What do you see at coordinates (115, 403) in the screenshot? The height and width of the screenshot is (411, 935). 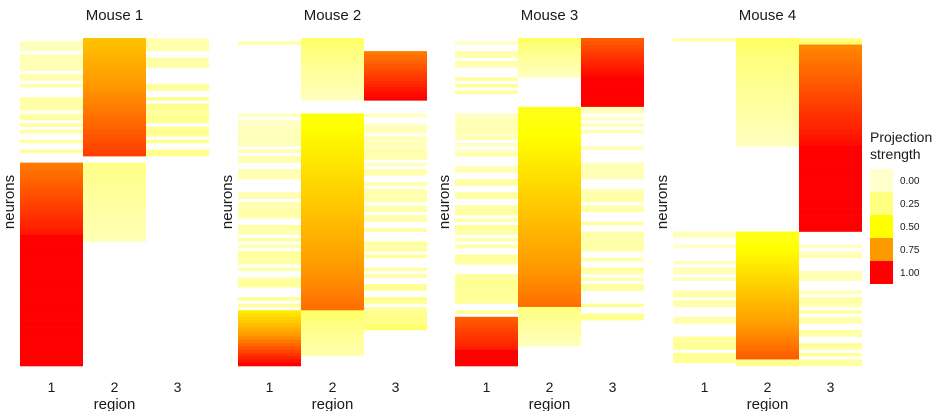 I see `x-axis-label: region` at bounding box center [115, 403].